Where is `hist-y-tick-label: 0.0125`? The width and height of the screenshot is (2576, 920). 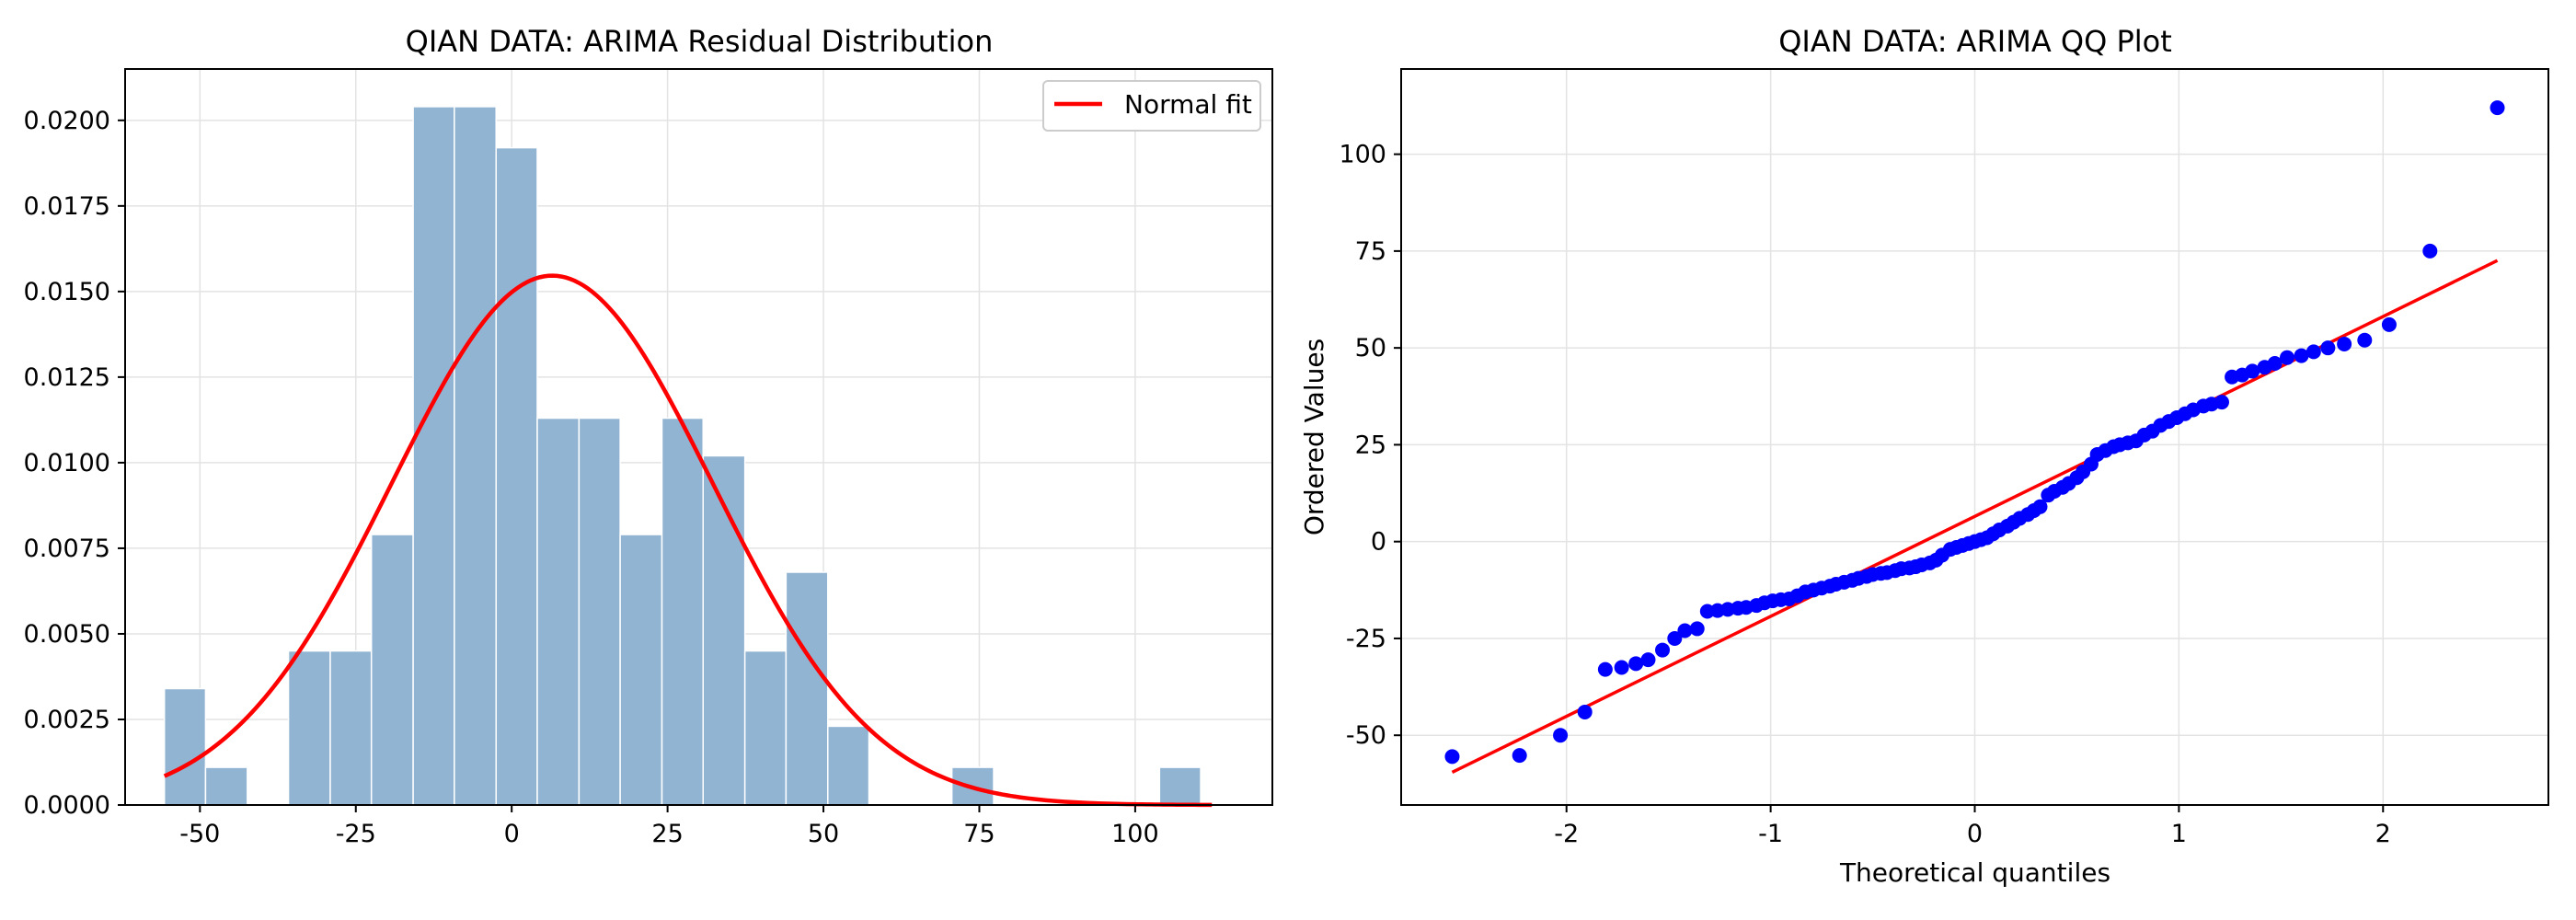 hist-y-tick-label: 0.0125 is located at coordinates (67, 377).